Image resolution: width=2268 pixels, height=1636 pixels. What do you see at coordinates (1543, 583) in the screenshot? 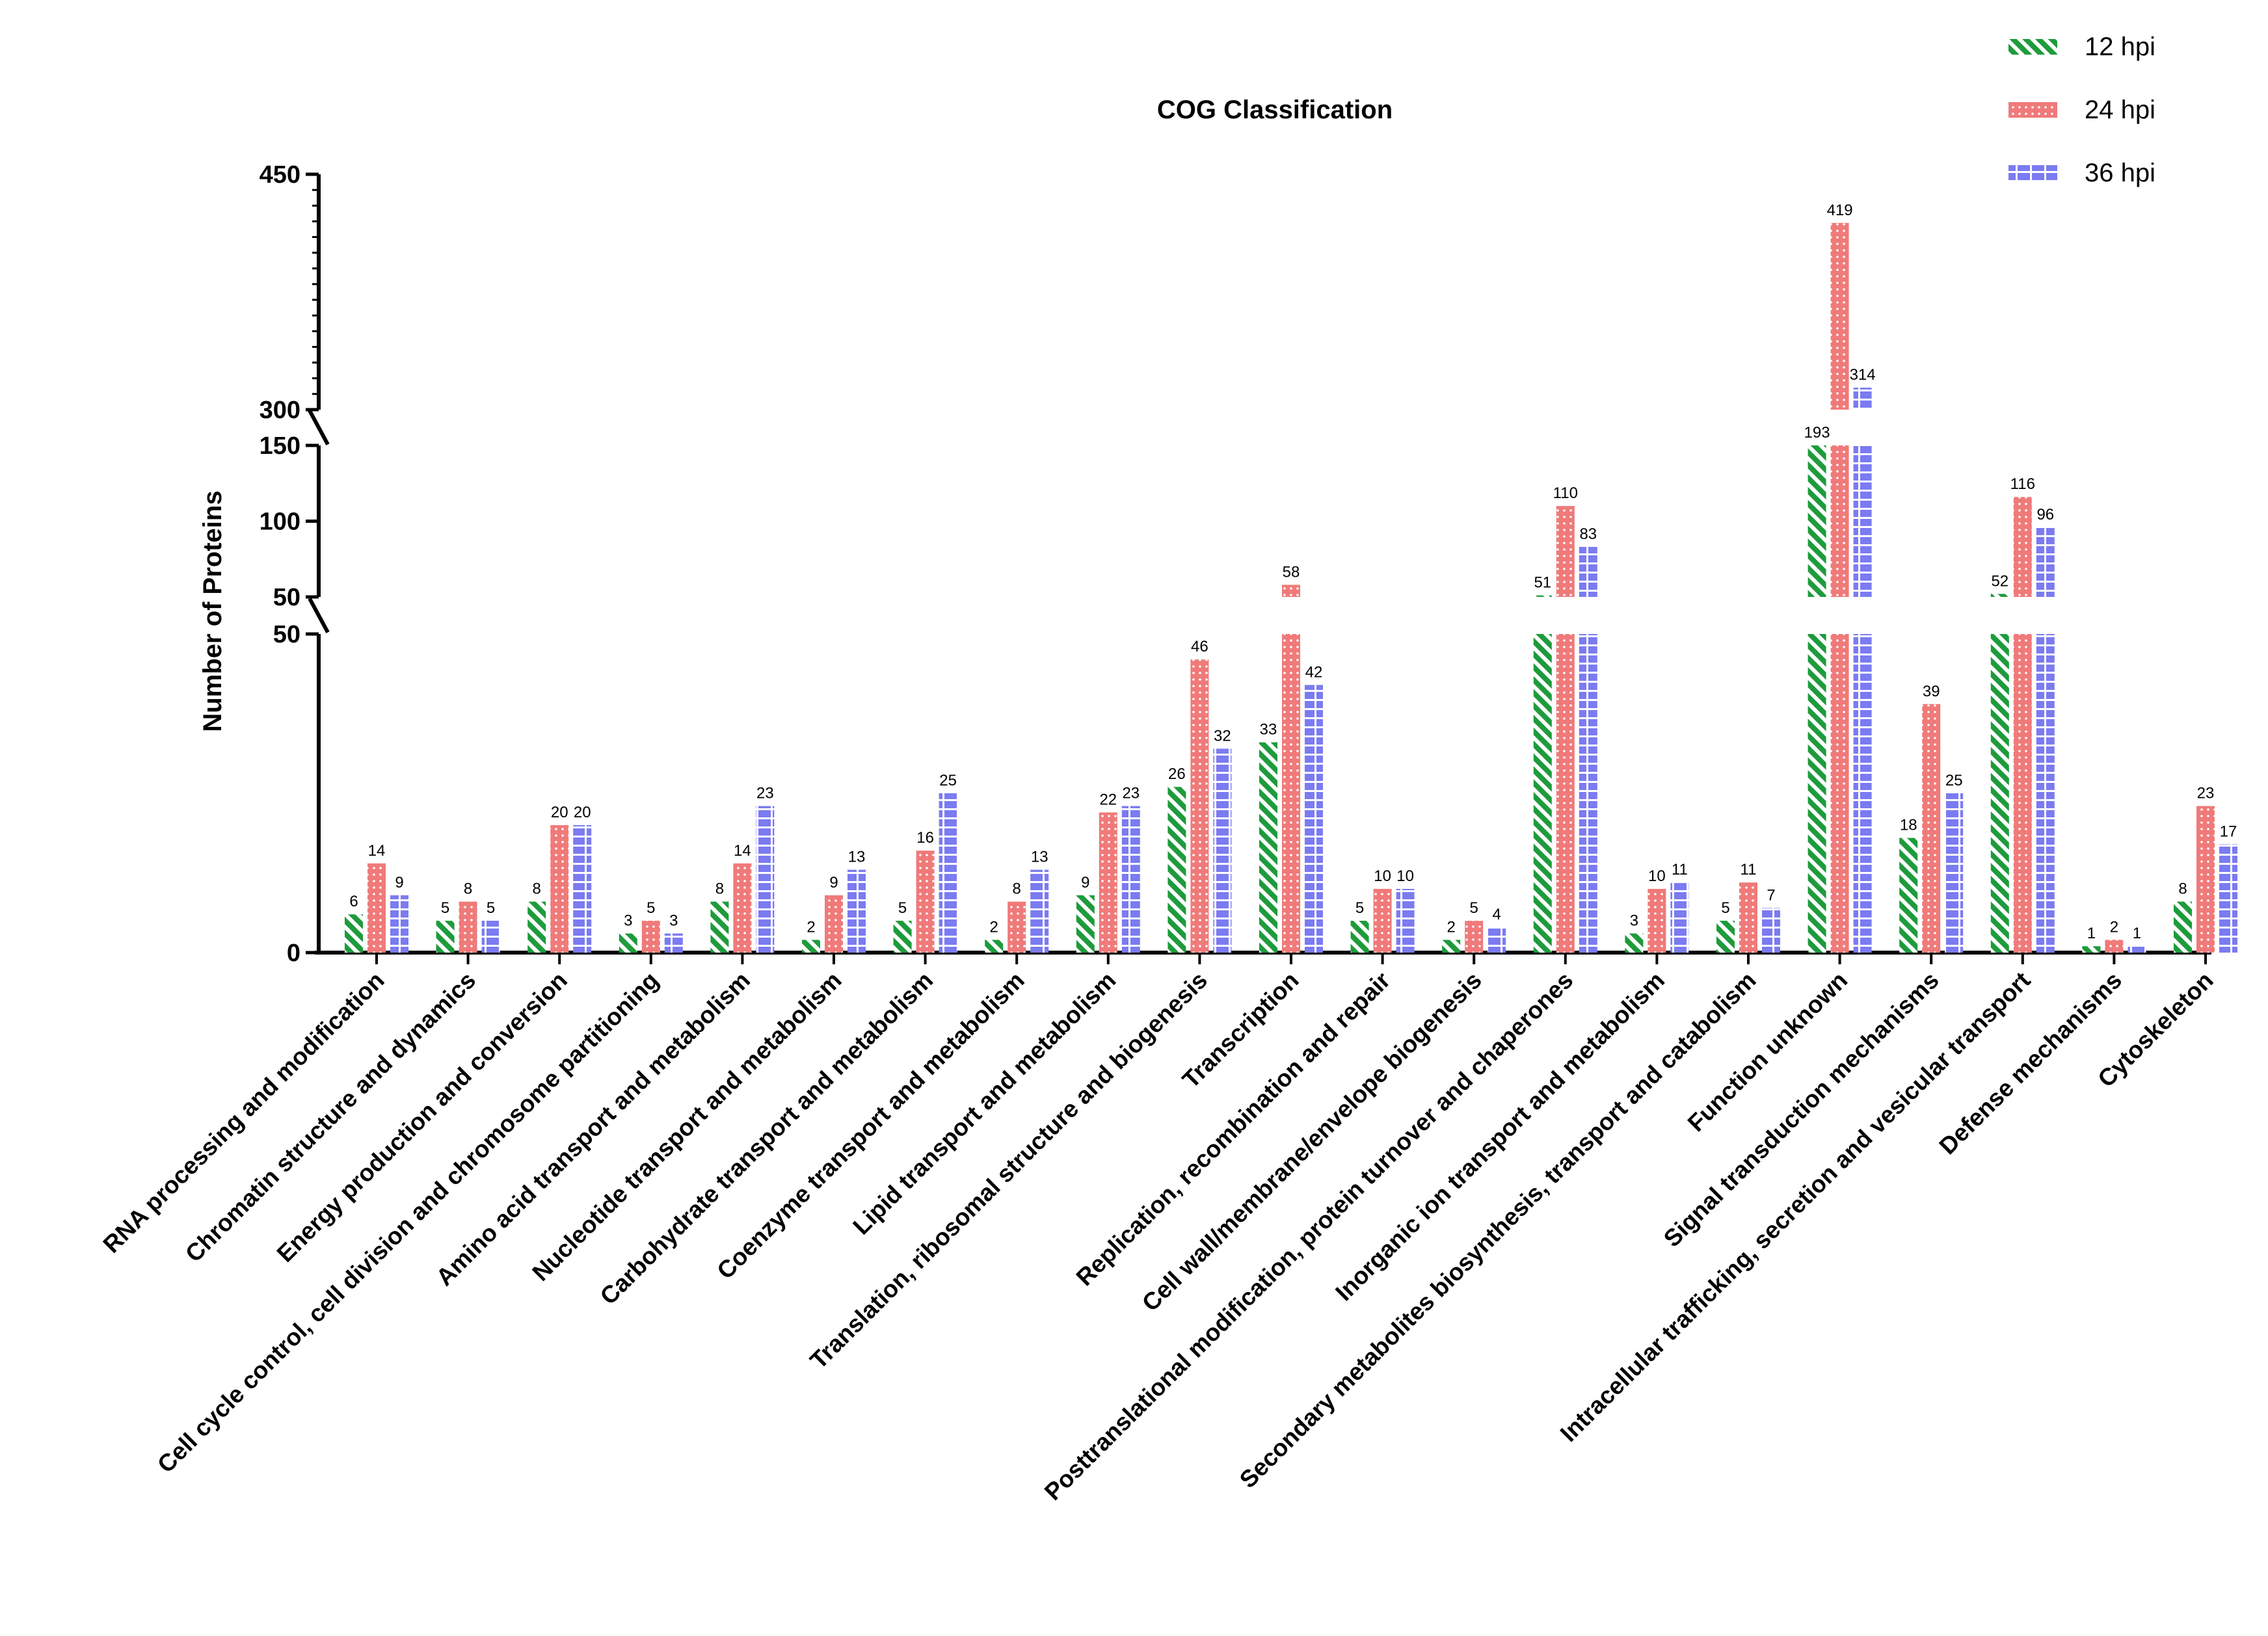
I see `value-label-12hpi: 51` at bounding box center [1543, 583].